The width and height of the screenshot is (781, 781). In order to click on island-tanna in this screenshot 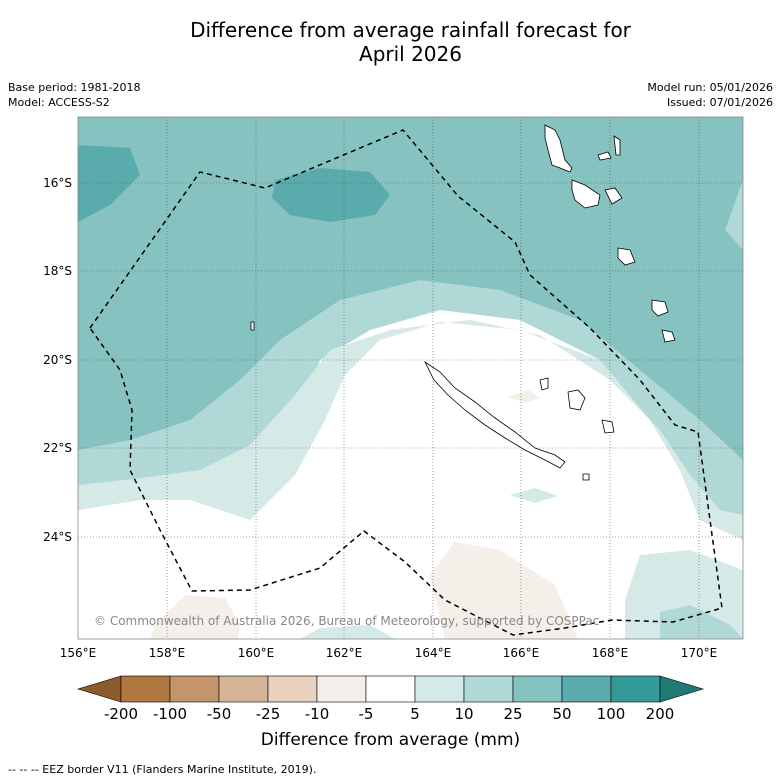, I will do `click(626, 256)`.